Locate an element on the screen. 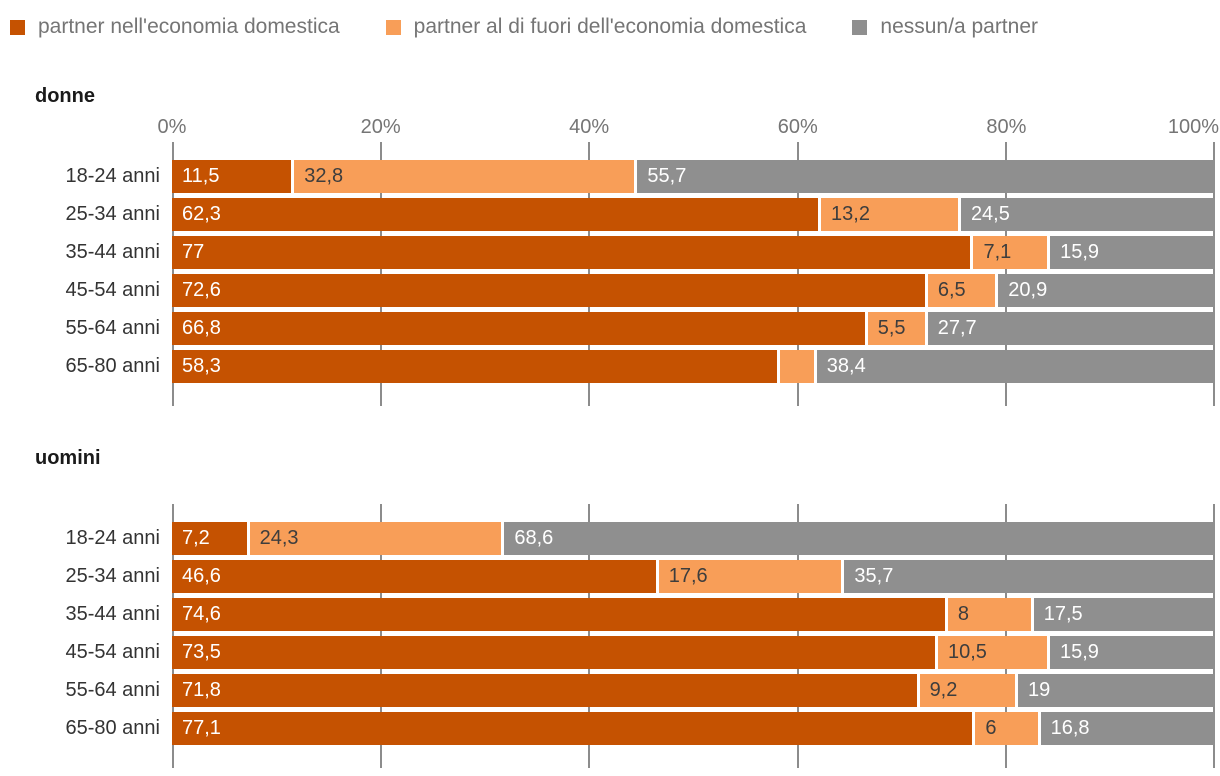 This screenshot has height=776, width=1220. legend-item: nessun/a partner is located at coordinates (945, 27).